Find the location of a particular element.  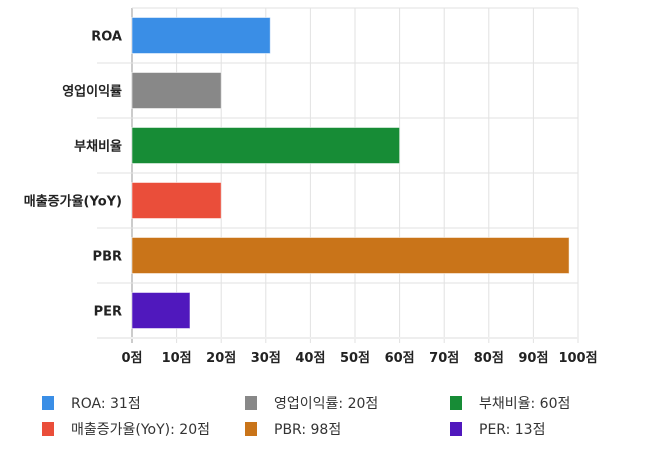

legend-label: 영업이익률: 20점 is located at coordinates (326, 404).